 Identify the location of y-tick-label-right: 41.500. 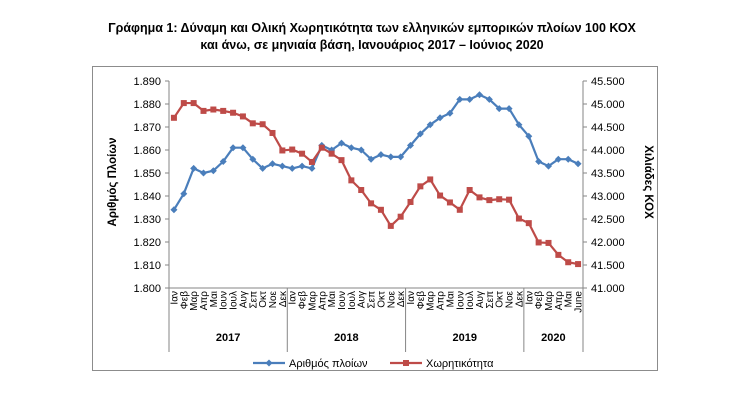
(608, 266).